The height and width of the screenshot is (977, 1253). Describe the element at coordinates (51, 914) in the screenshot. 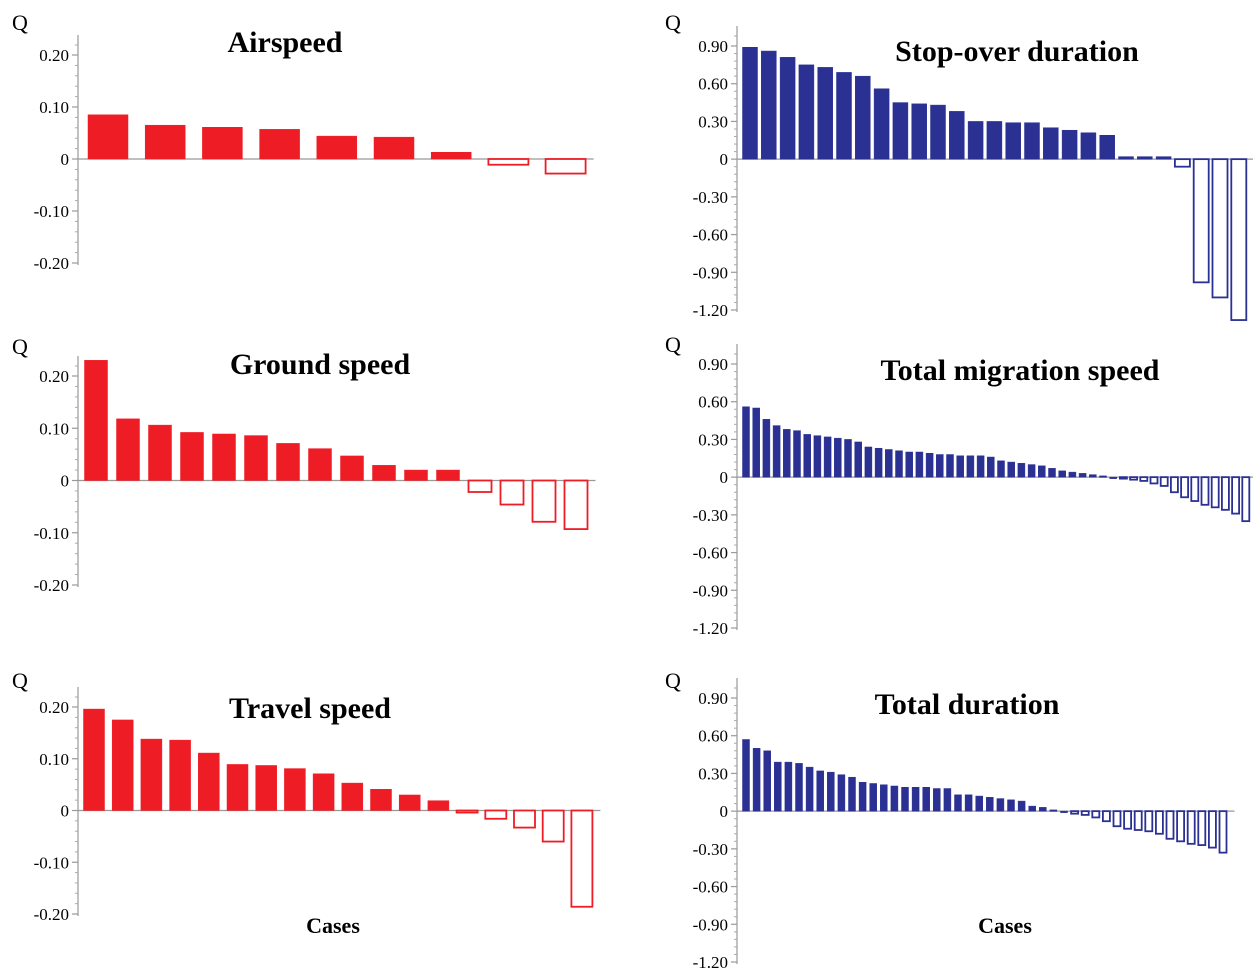

I see `y-tick-label: -0.20` at that location.